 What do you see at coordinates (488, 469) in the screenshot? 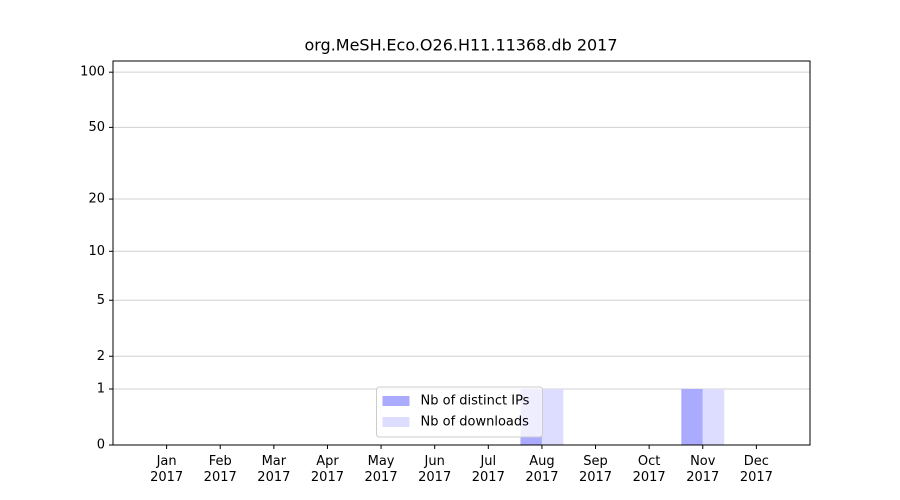
I see `x-tick-label: Jul 2017` at bounding box center [488, 469].